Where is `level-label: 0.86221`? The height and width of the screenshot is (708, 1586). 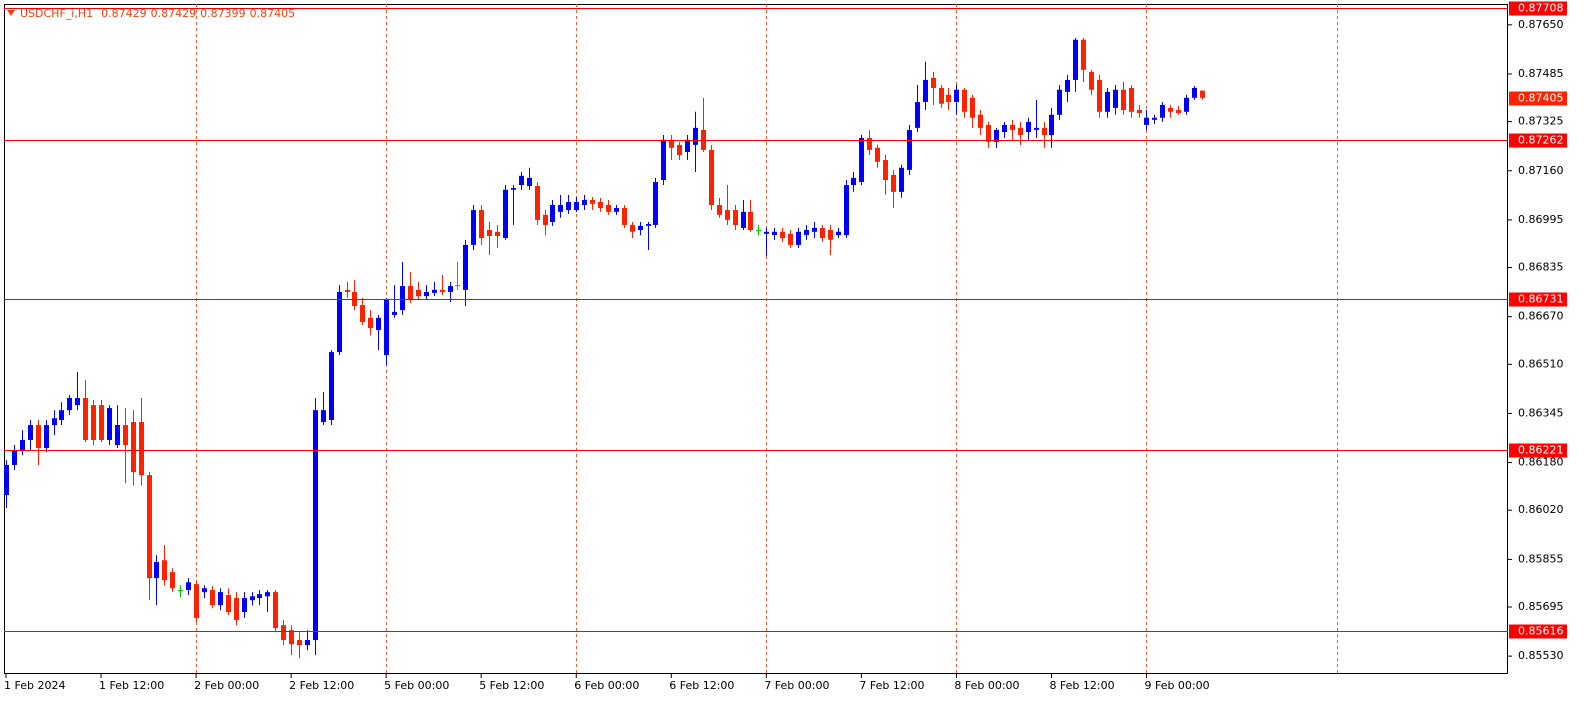
level-label: 0.86221 is located at coordinates (1541, 450).